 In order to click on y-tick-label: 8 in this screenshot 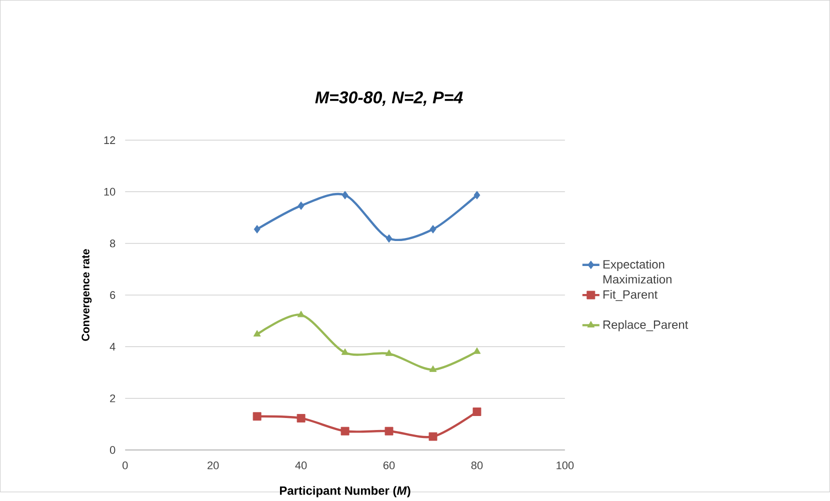, I will do `click(113, 244)`.